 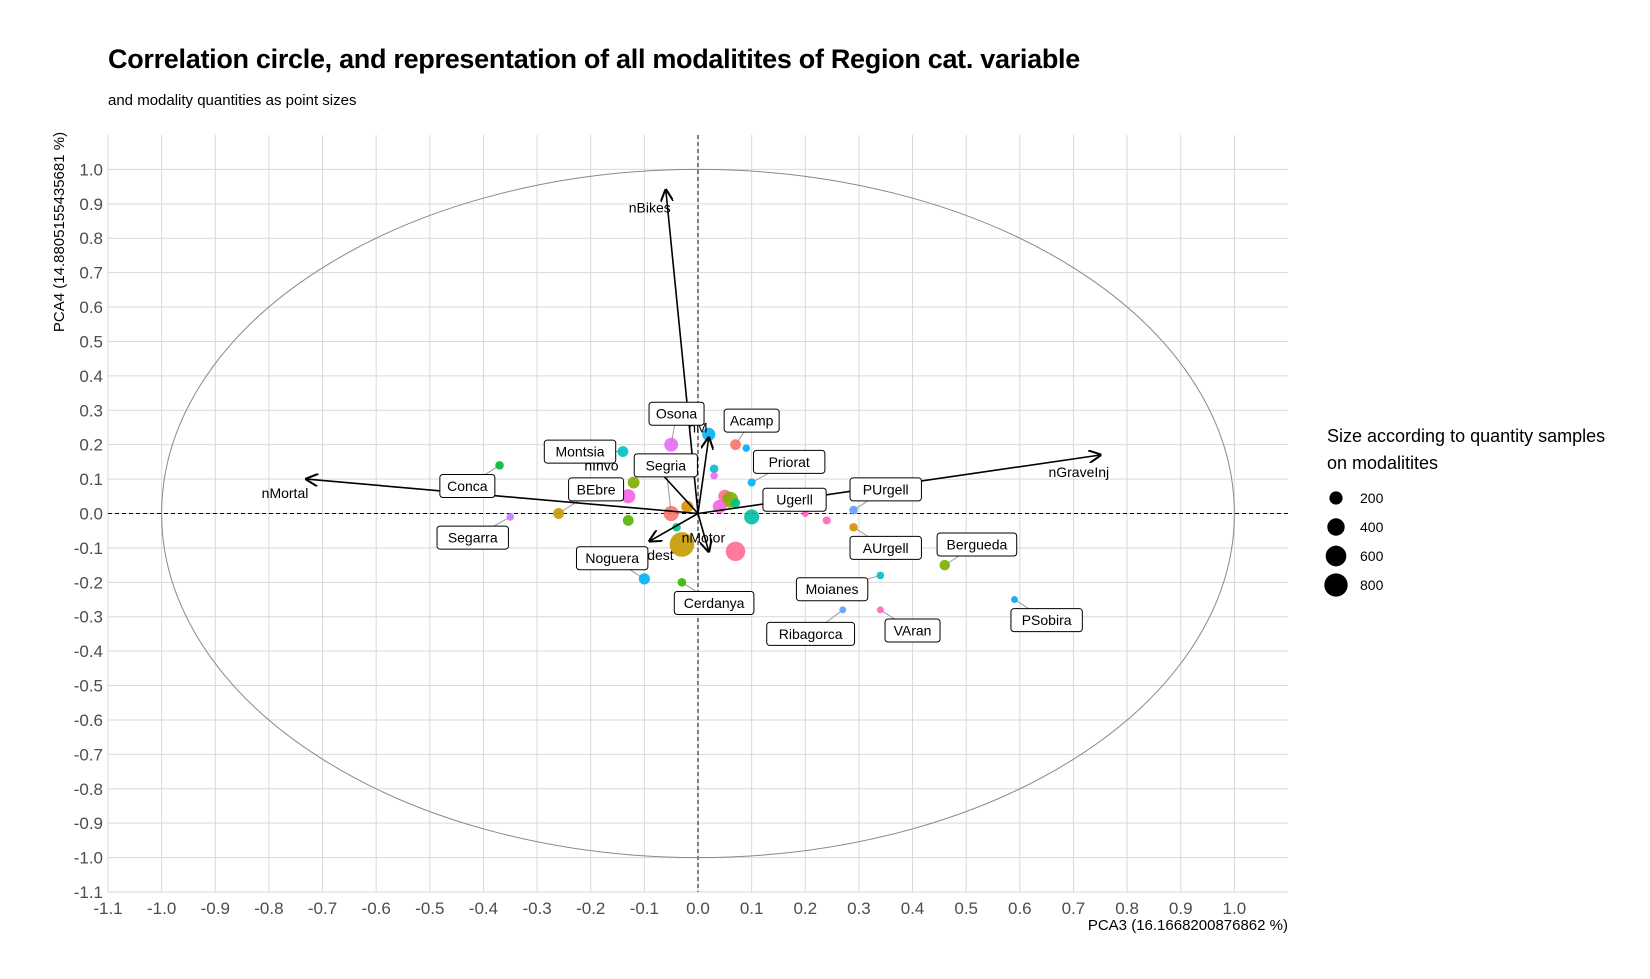 I want to click on x-tick-label: -0.3, so click(x=536, y=908).